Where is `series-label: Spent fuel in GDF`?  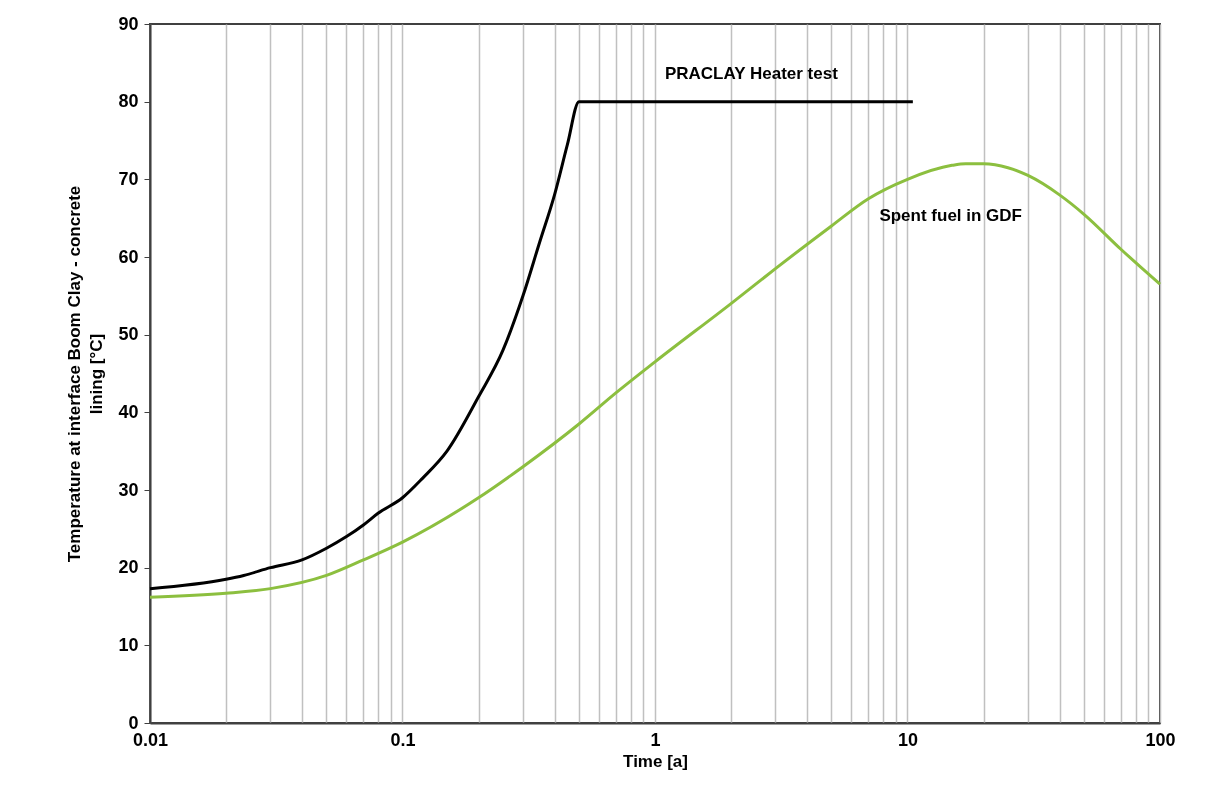 series-label: Spent fuel in GDF is located at coordinates (950, 215).